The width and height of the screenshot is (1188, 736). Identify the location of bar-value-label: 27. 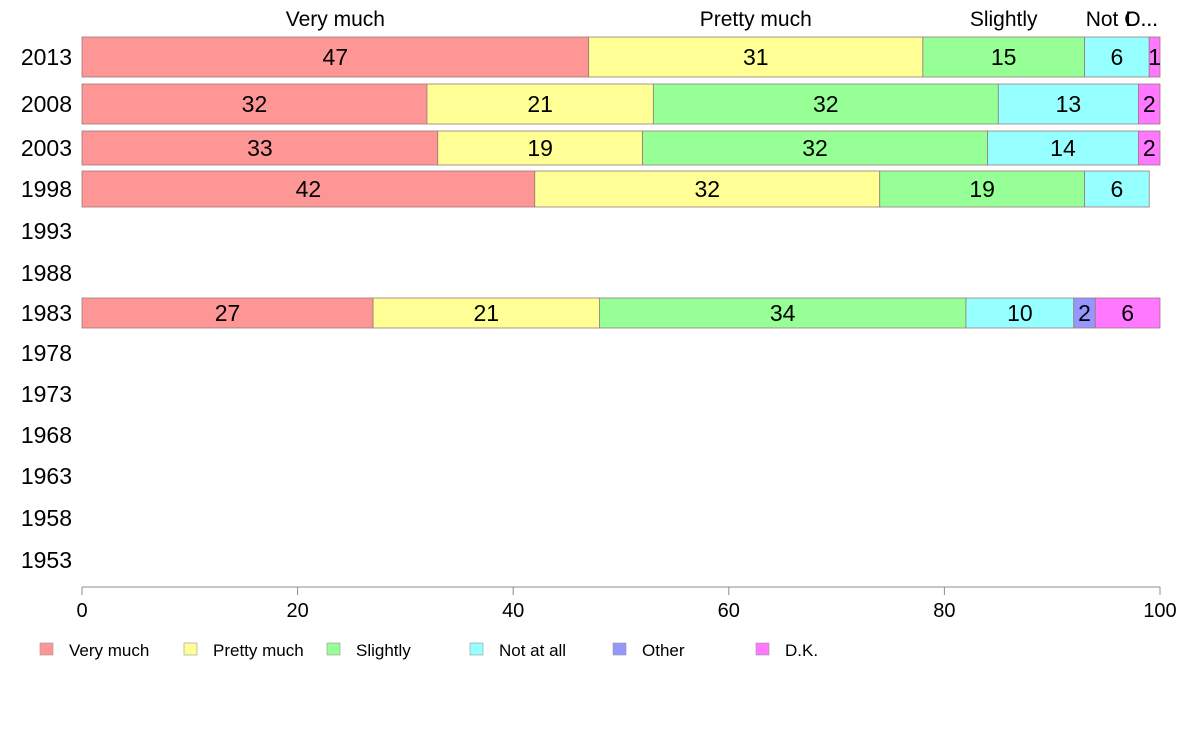
(228, 313).